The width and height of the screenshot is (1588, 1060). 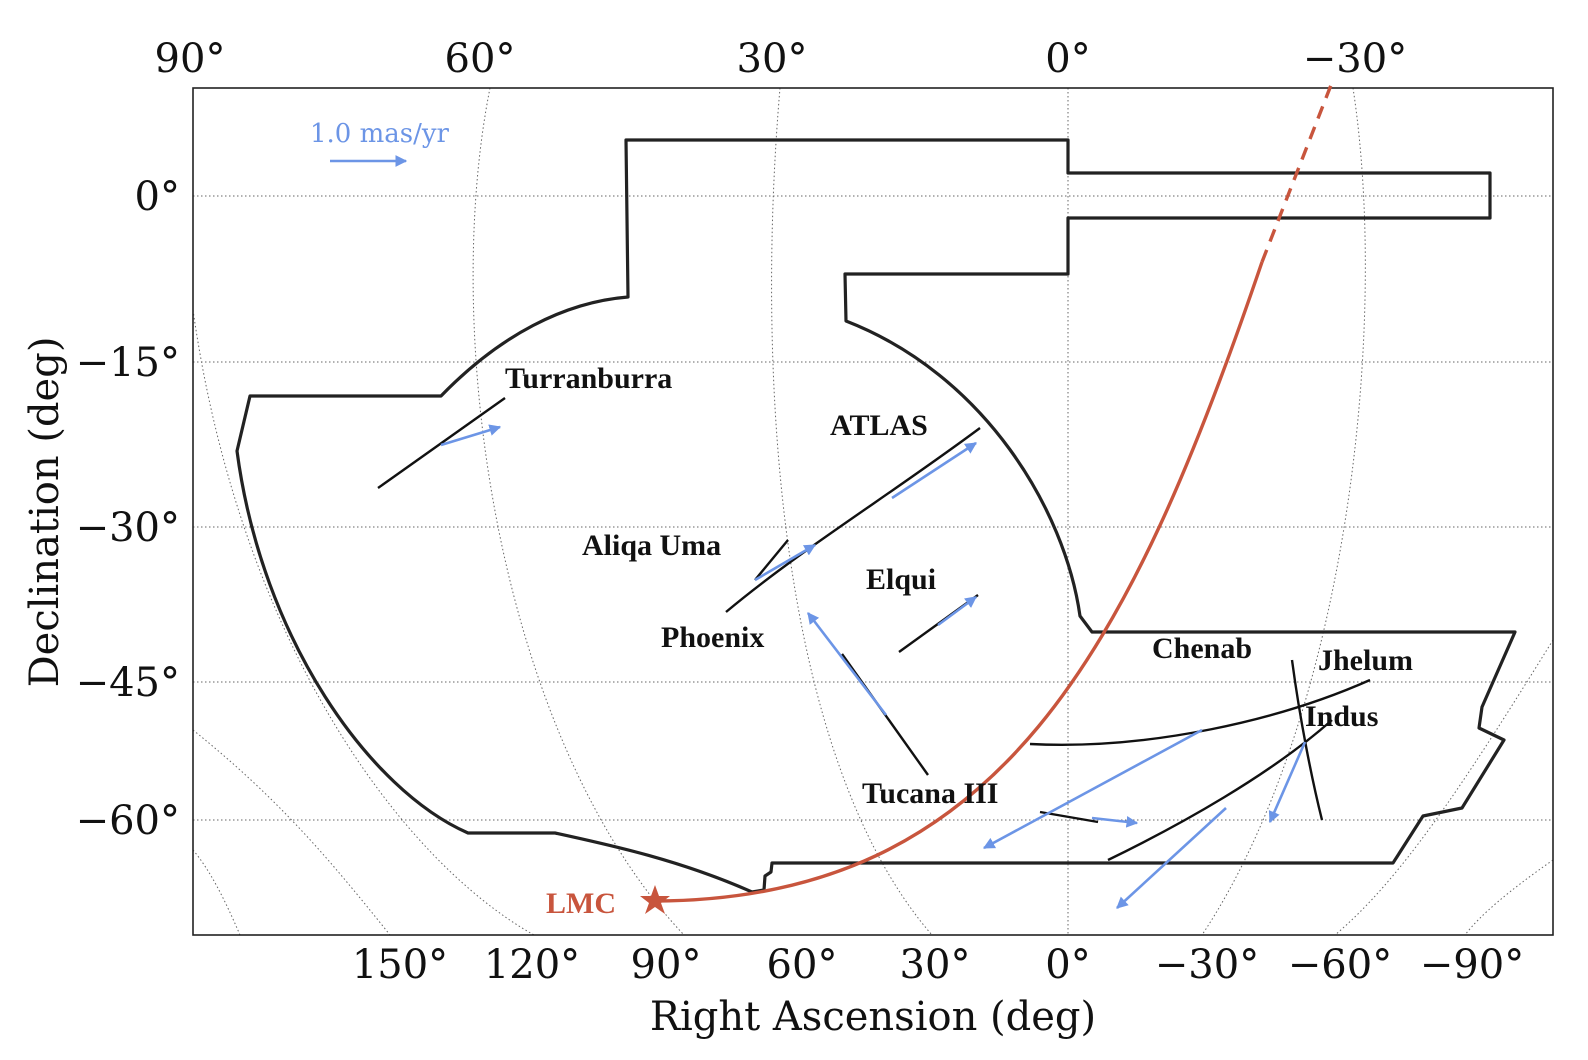 What do you see at coordinates (400, 965) in the screenshot?
I see `bottom-tick-150: 150°` at bounding box center [400, 965].